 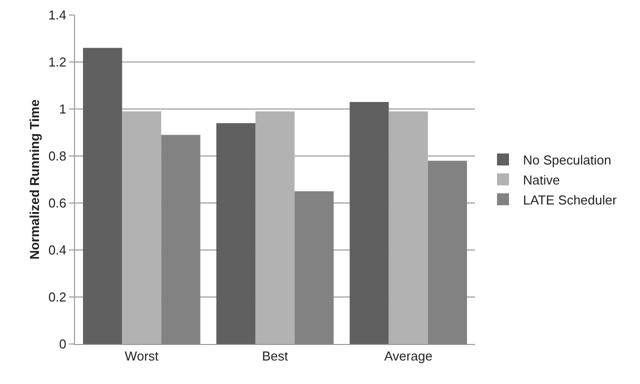 What do you see at coordinates (57, 297) in the screenshot?
I see `y-tick-label: 0.2` at bounding box center [57, 297].